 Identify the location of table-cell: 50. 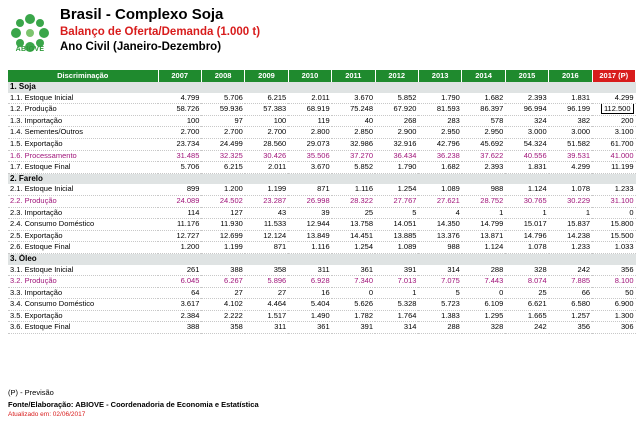
(614, 293).